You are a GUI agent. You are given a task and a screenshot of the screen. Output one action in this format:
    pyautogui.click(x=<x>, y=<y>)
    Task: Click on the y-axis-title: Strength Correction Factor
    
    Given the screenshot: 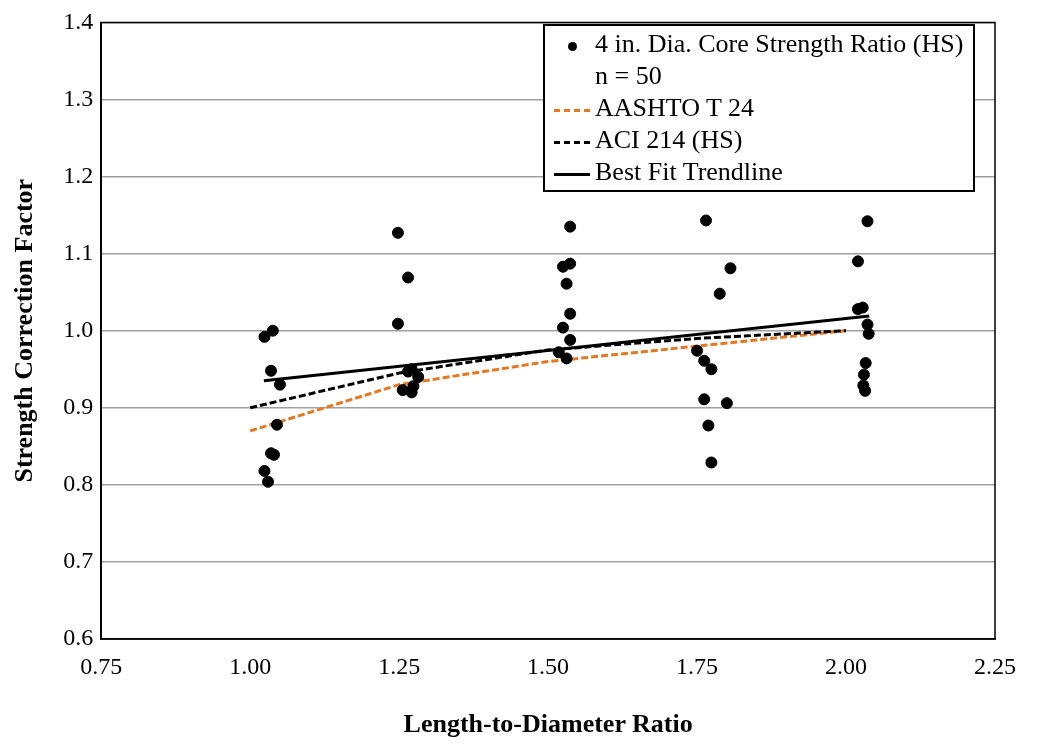 What is the action you would take?
    pyautogui.click(x=24, y=330)
    